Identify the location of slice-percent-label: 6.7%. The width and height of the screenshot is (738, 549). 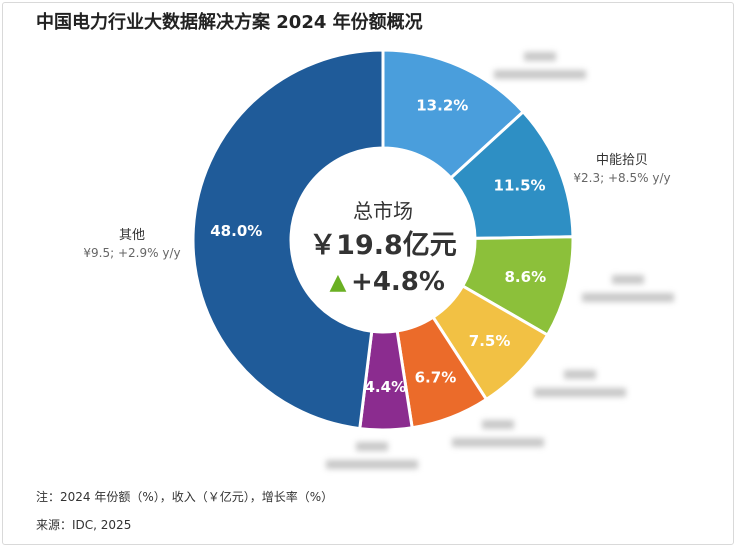
(436, 377).